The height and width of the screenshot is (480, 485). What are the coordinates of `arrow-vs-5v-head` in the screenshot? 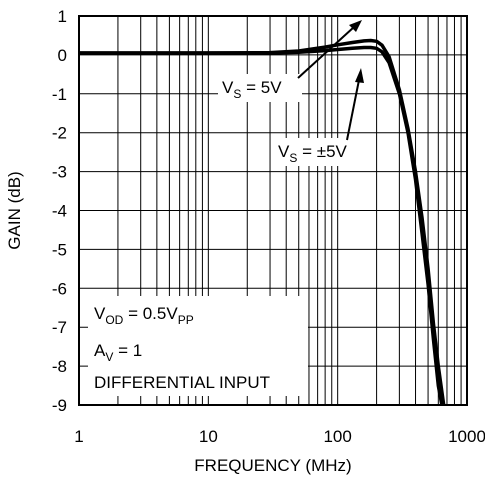 It's located at (355, 26).